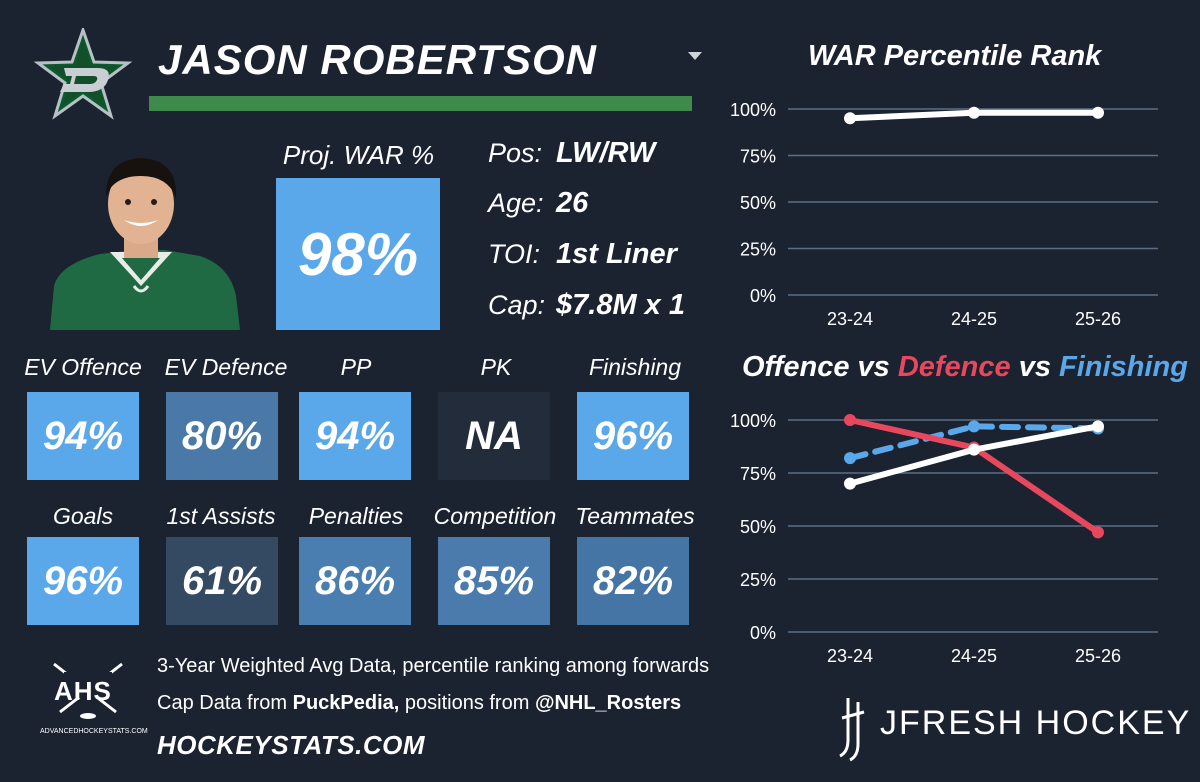 Image resolution: width=1200 pixels, height=782 pixels. I want to click on tile-label-pk: PK, so click(496, 367).